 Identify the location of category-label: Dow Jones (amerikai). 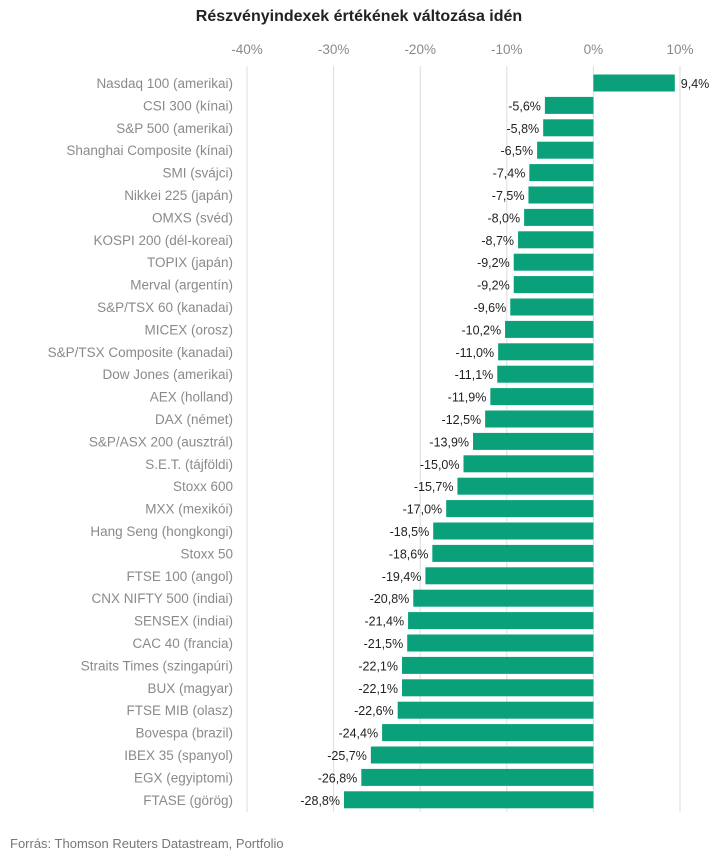
(167, 374).